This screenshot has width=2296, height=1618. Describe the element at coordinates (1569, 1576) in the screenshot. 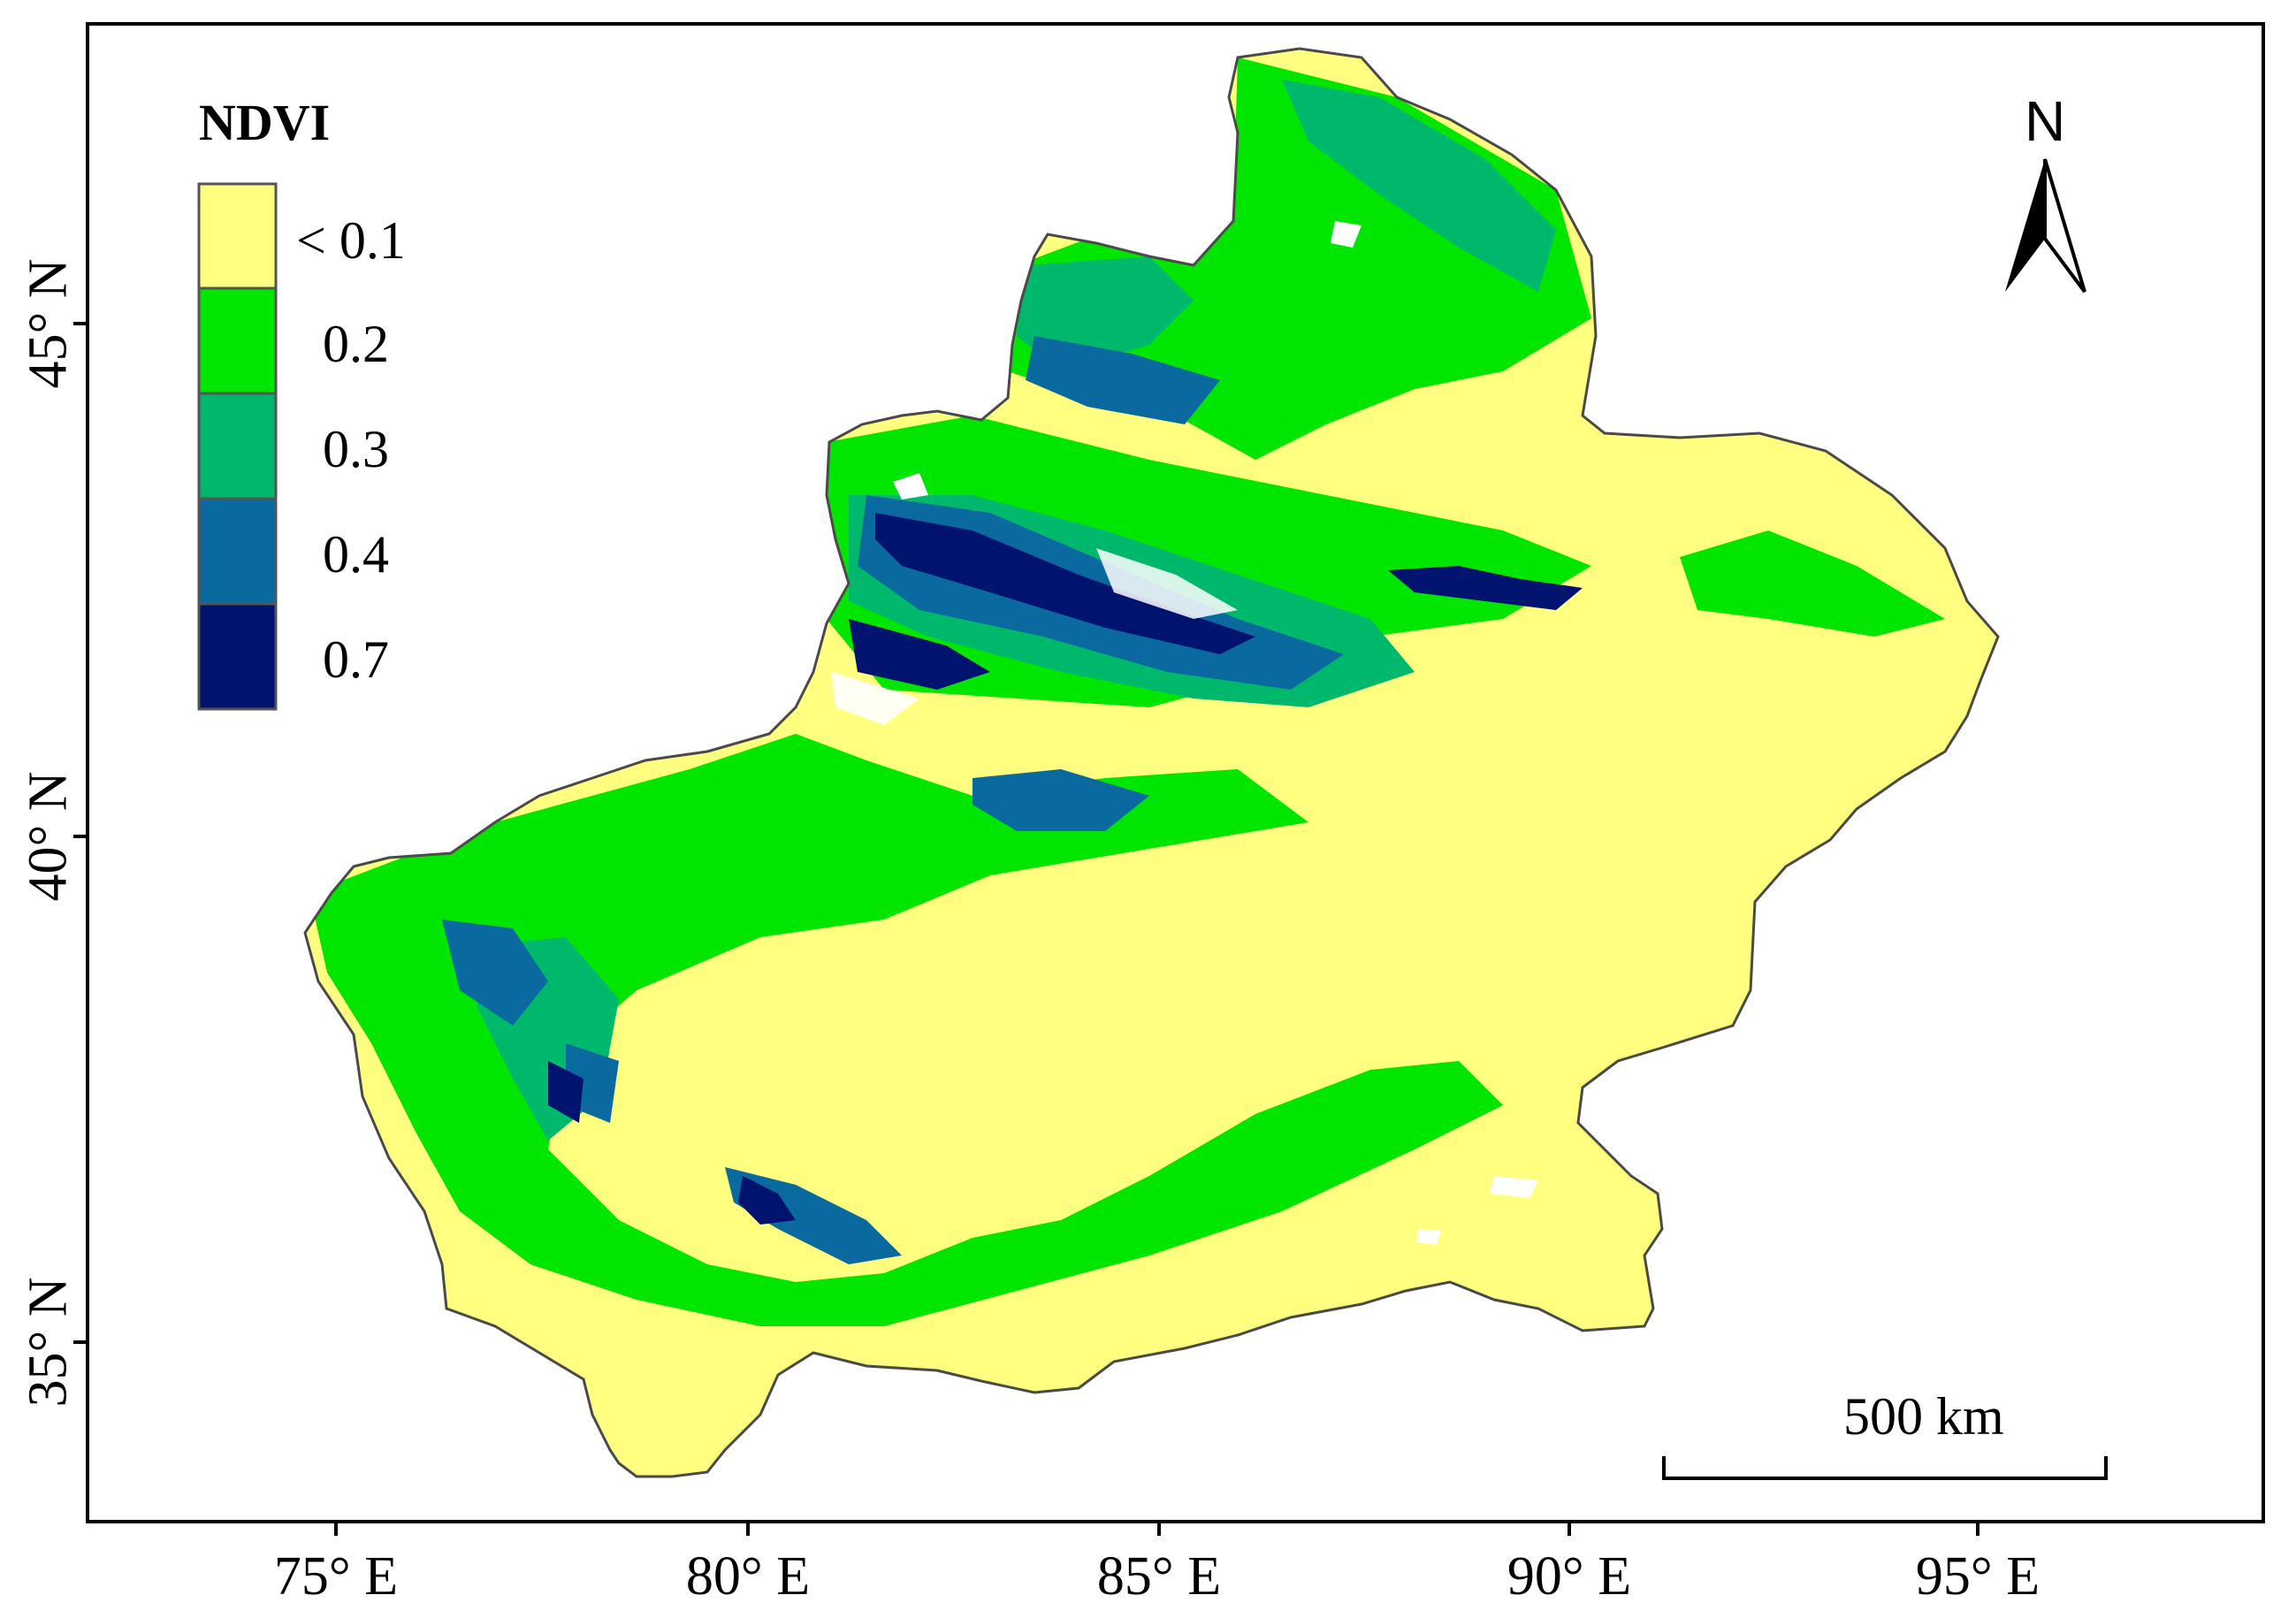

I see `xtick-label: 90° E` at that location.